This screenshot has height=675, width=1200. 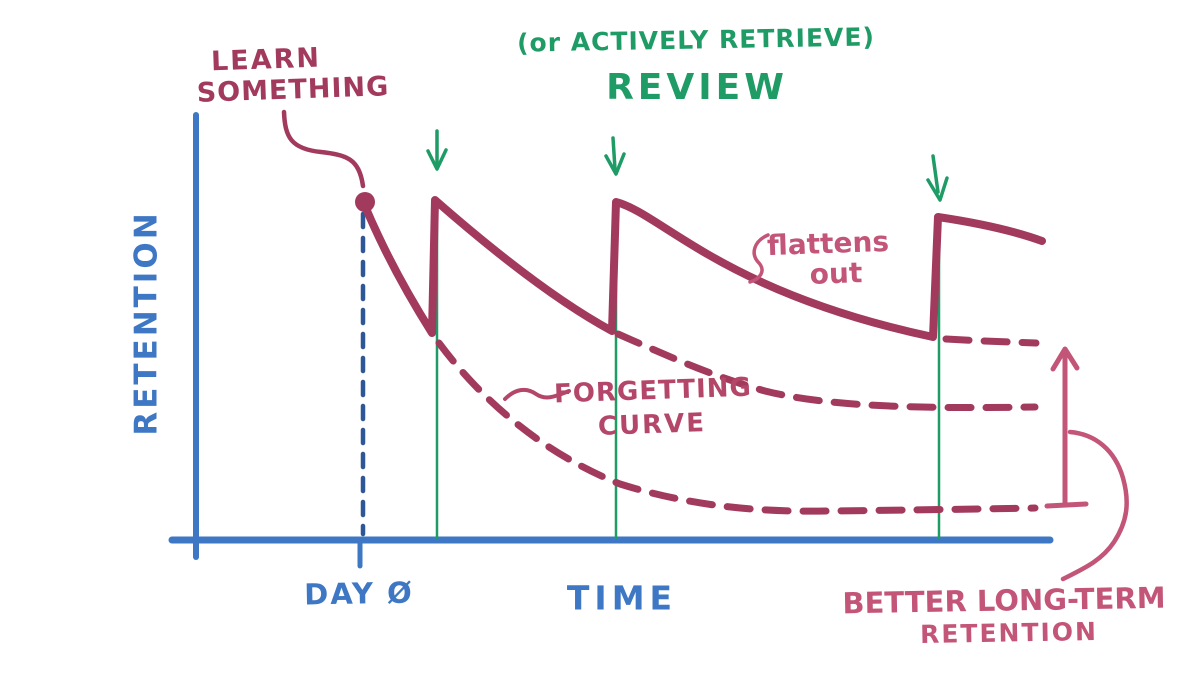 I want to click on flattens-out-label-line2: out, so click(x=836, y=273).